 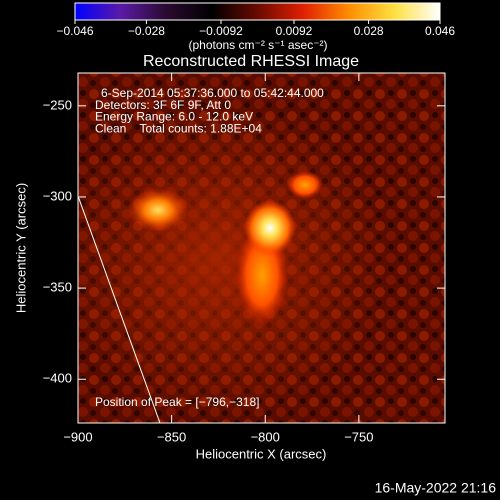 I want to click on y-tick-label: −350, so click(x=57, y=287).